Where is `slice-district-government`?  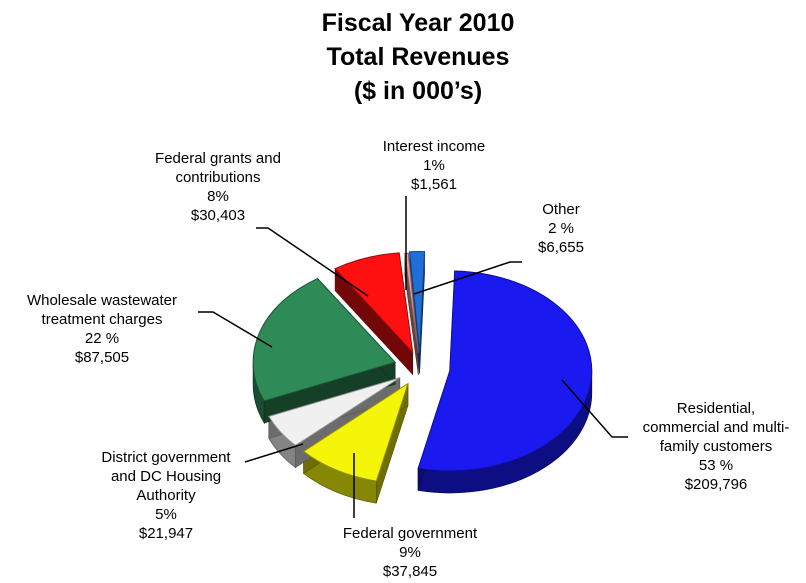 slice-district-government is located at coordinates (334, 412).